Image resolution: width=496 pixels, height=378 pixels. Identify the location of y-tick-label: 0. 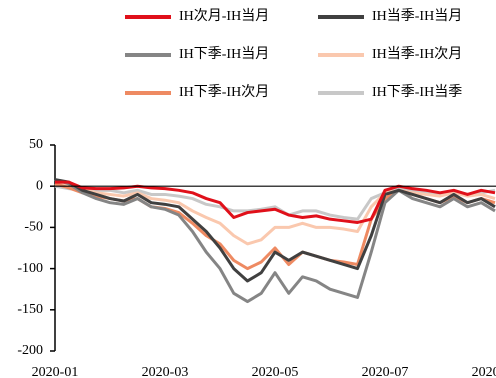
(39, 185).